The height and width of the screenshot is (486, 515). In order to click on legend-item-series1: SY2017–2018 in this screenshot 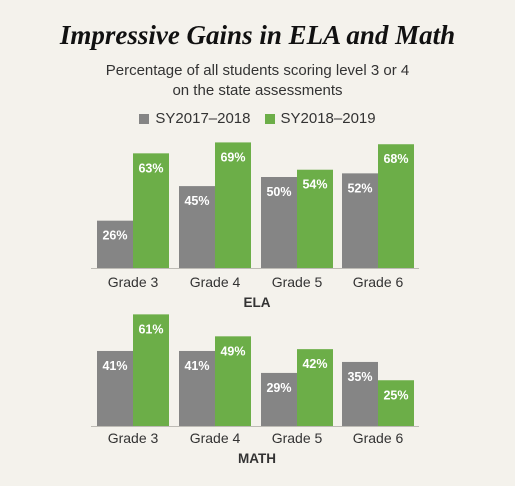, I will do `click(195, 118)`.